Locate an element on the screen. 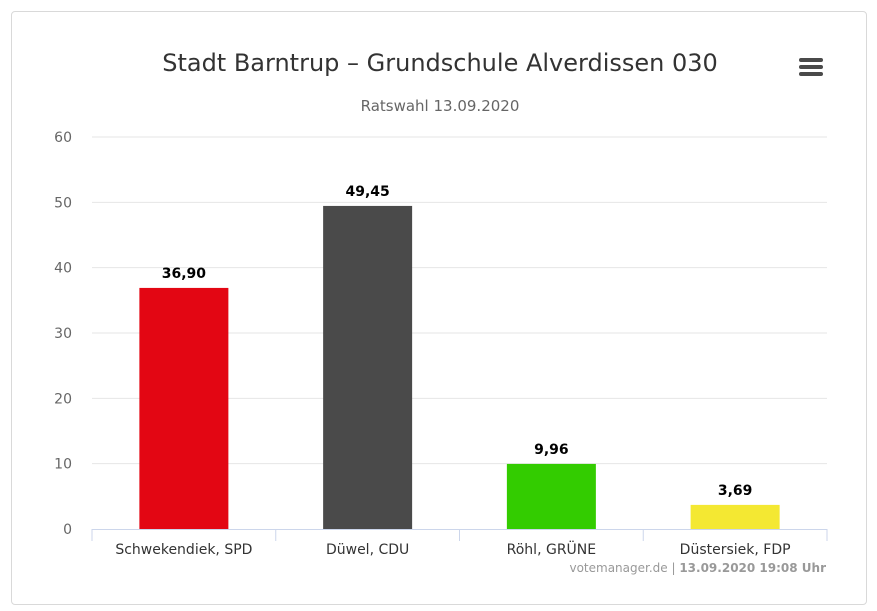 The image size is (877, 611). chart-subtitle: Ratswahl 13.09.2020 is located at coordinates (440, 106).